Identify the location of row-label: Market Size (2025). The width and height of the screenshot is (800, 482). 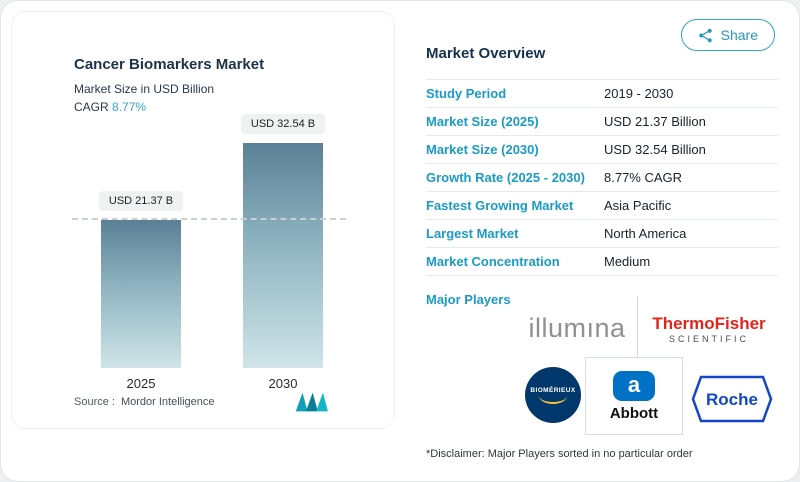
(482, 121).